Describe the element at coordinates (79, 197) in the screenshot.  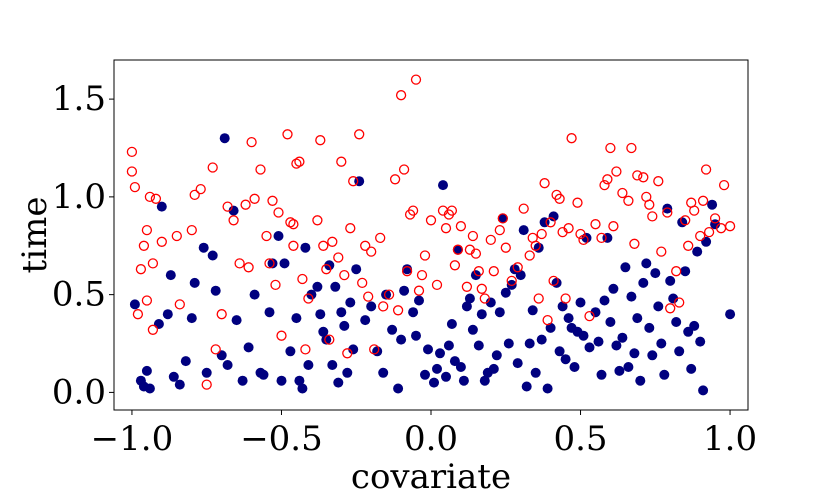
I see `y-tick-label: 1.0` at that location.